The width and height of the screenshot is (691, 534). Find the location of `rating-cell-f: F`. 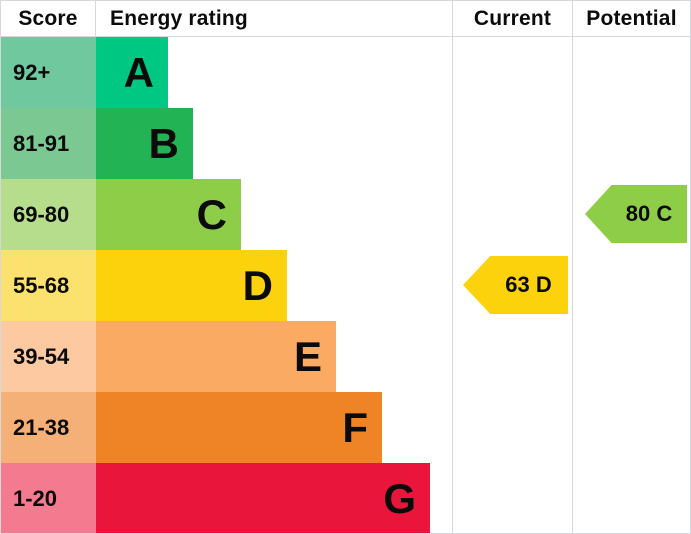

rating-cell-f: F is located at coordinates (274, 427).